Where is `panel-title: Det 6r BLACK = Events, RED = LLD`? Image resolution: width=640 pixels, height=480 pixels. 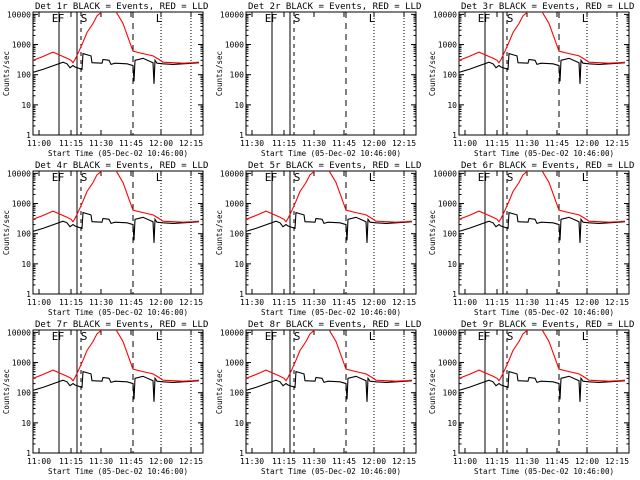
panel-title: Det 6r BLACK = Events, RED = LLD is located at coordinates (547, 166).